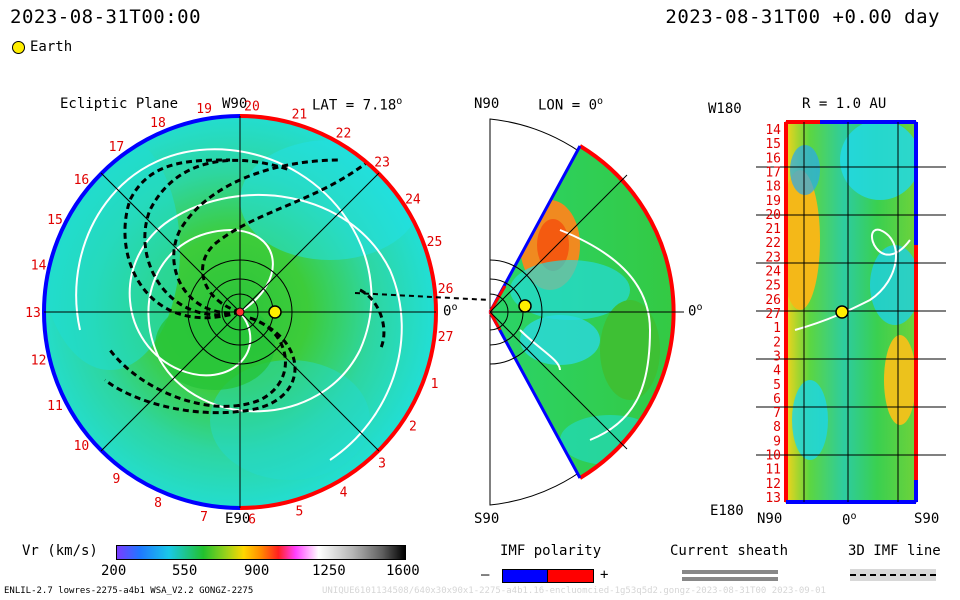 The image size is (960, 600). I want to click on rim-number-1: 1, so click(435, 384).